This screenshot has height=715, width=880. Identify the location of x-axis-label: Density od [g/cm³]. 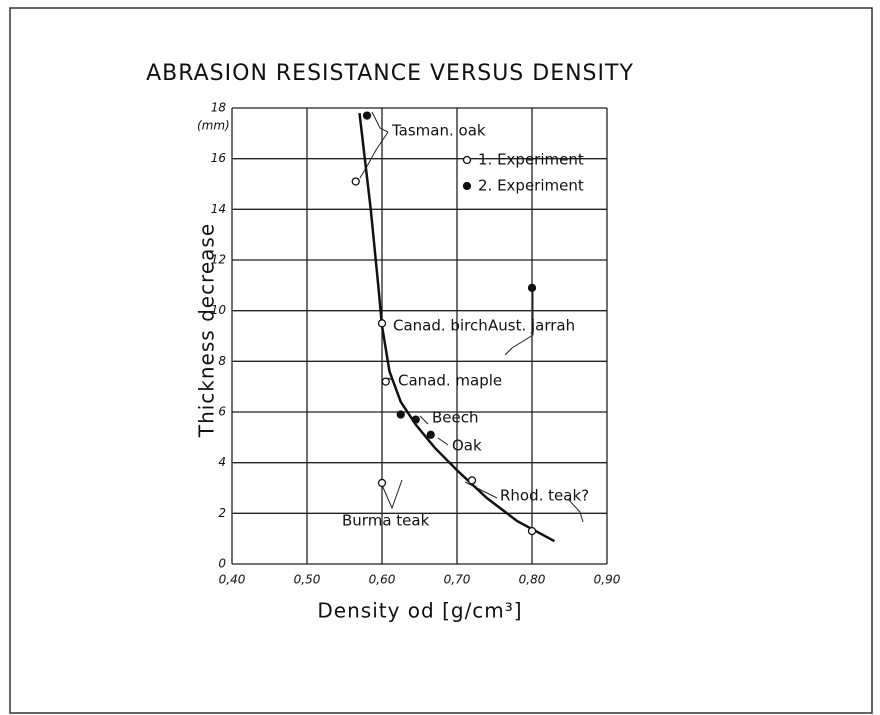
(419, 611).